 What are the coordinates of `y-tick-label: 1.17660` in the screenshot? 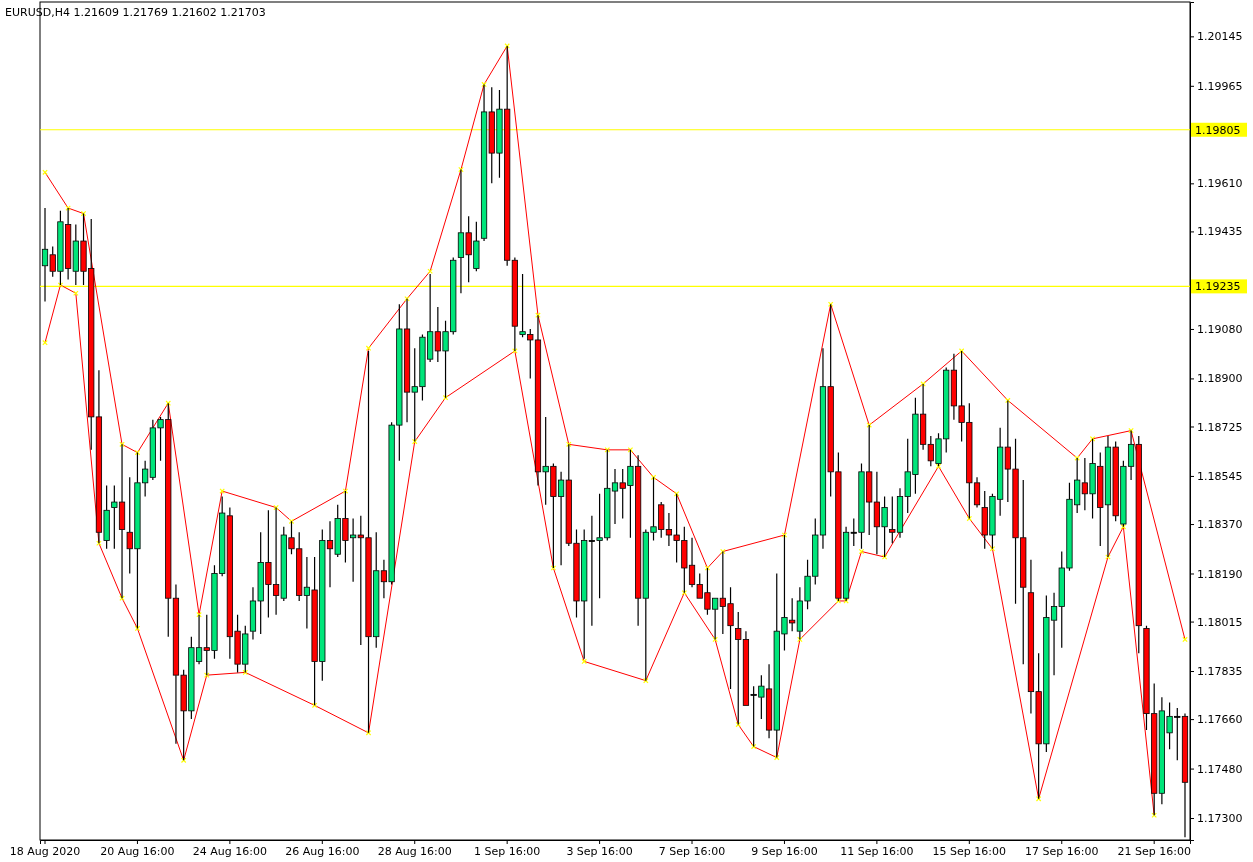 It's located at (1220, 720).